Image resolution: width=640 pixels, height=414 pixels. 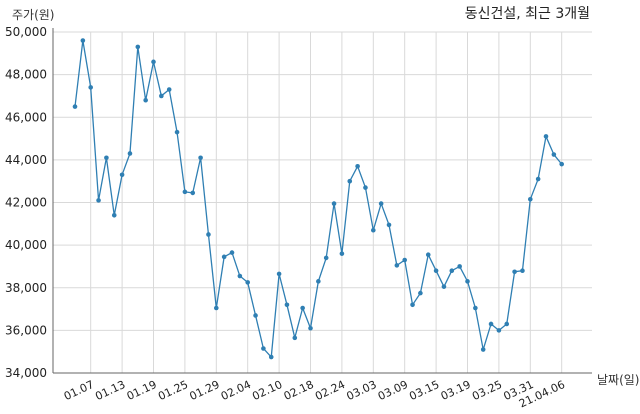 What do you see at coordinates (527, 14) in the screenshot?
I see `chart-title: 동신건설, 최근 3개월` at bounding box center [527, 14].